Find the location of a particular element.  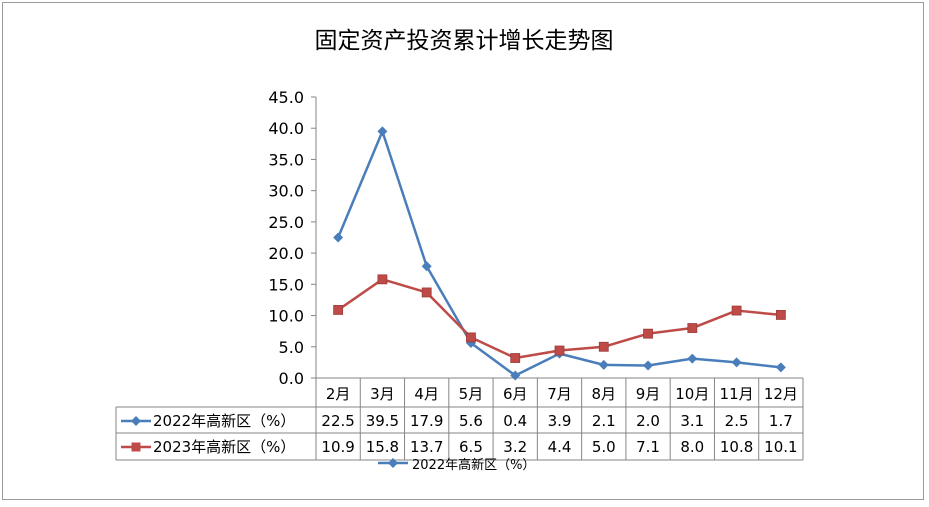

y-tick-label: 45.0 is located at coordinates (286, 97).